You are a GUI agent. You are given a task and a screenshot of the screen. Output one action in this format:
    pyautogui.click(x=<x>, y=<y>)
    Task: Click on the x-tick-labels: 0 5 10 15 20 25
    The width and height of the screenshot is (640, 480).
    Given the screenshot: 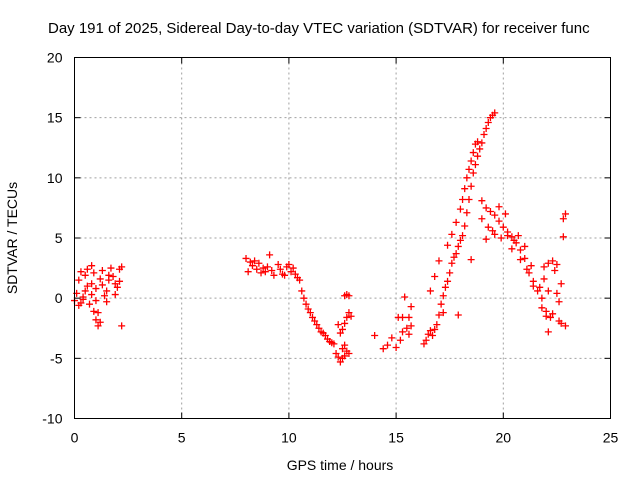 What is the action you would take?
    pyautogui.click(x=345, y=438)
    